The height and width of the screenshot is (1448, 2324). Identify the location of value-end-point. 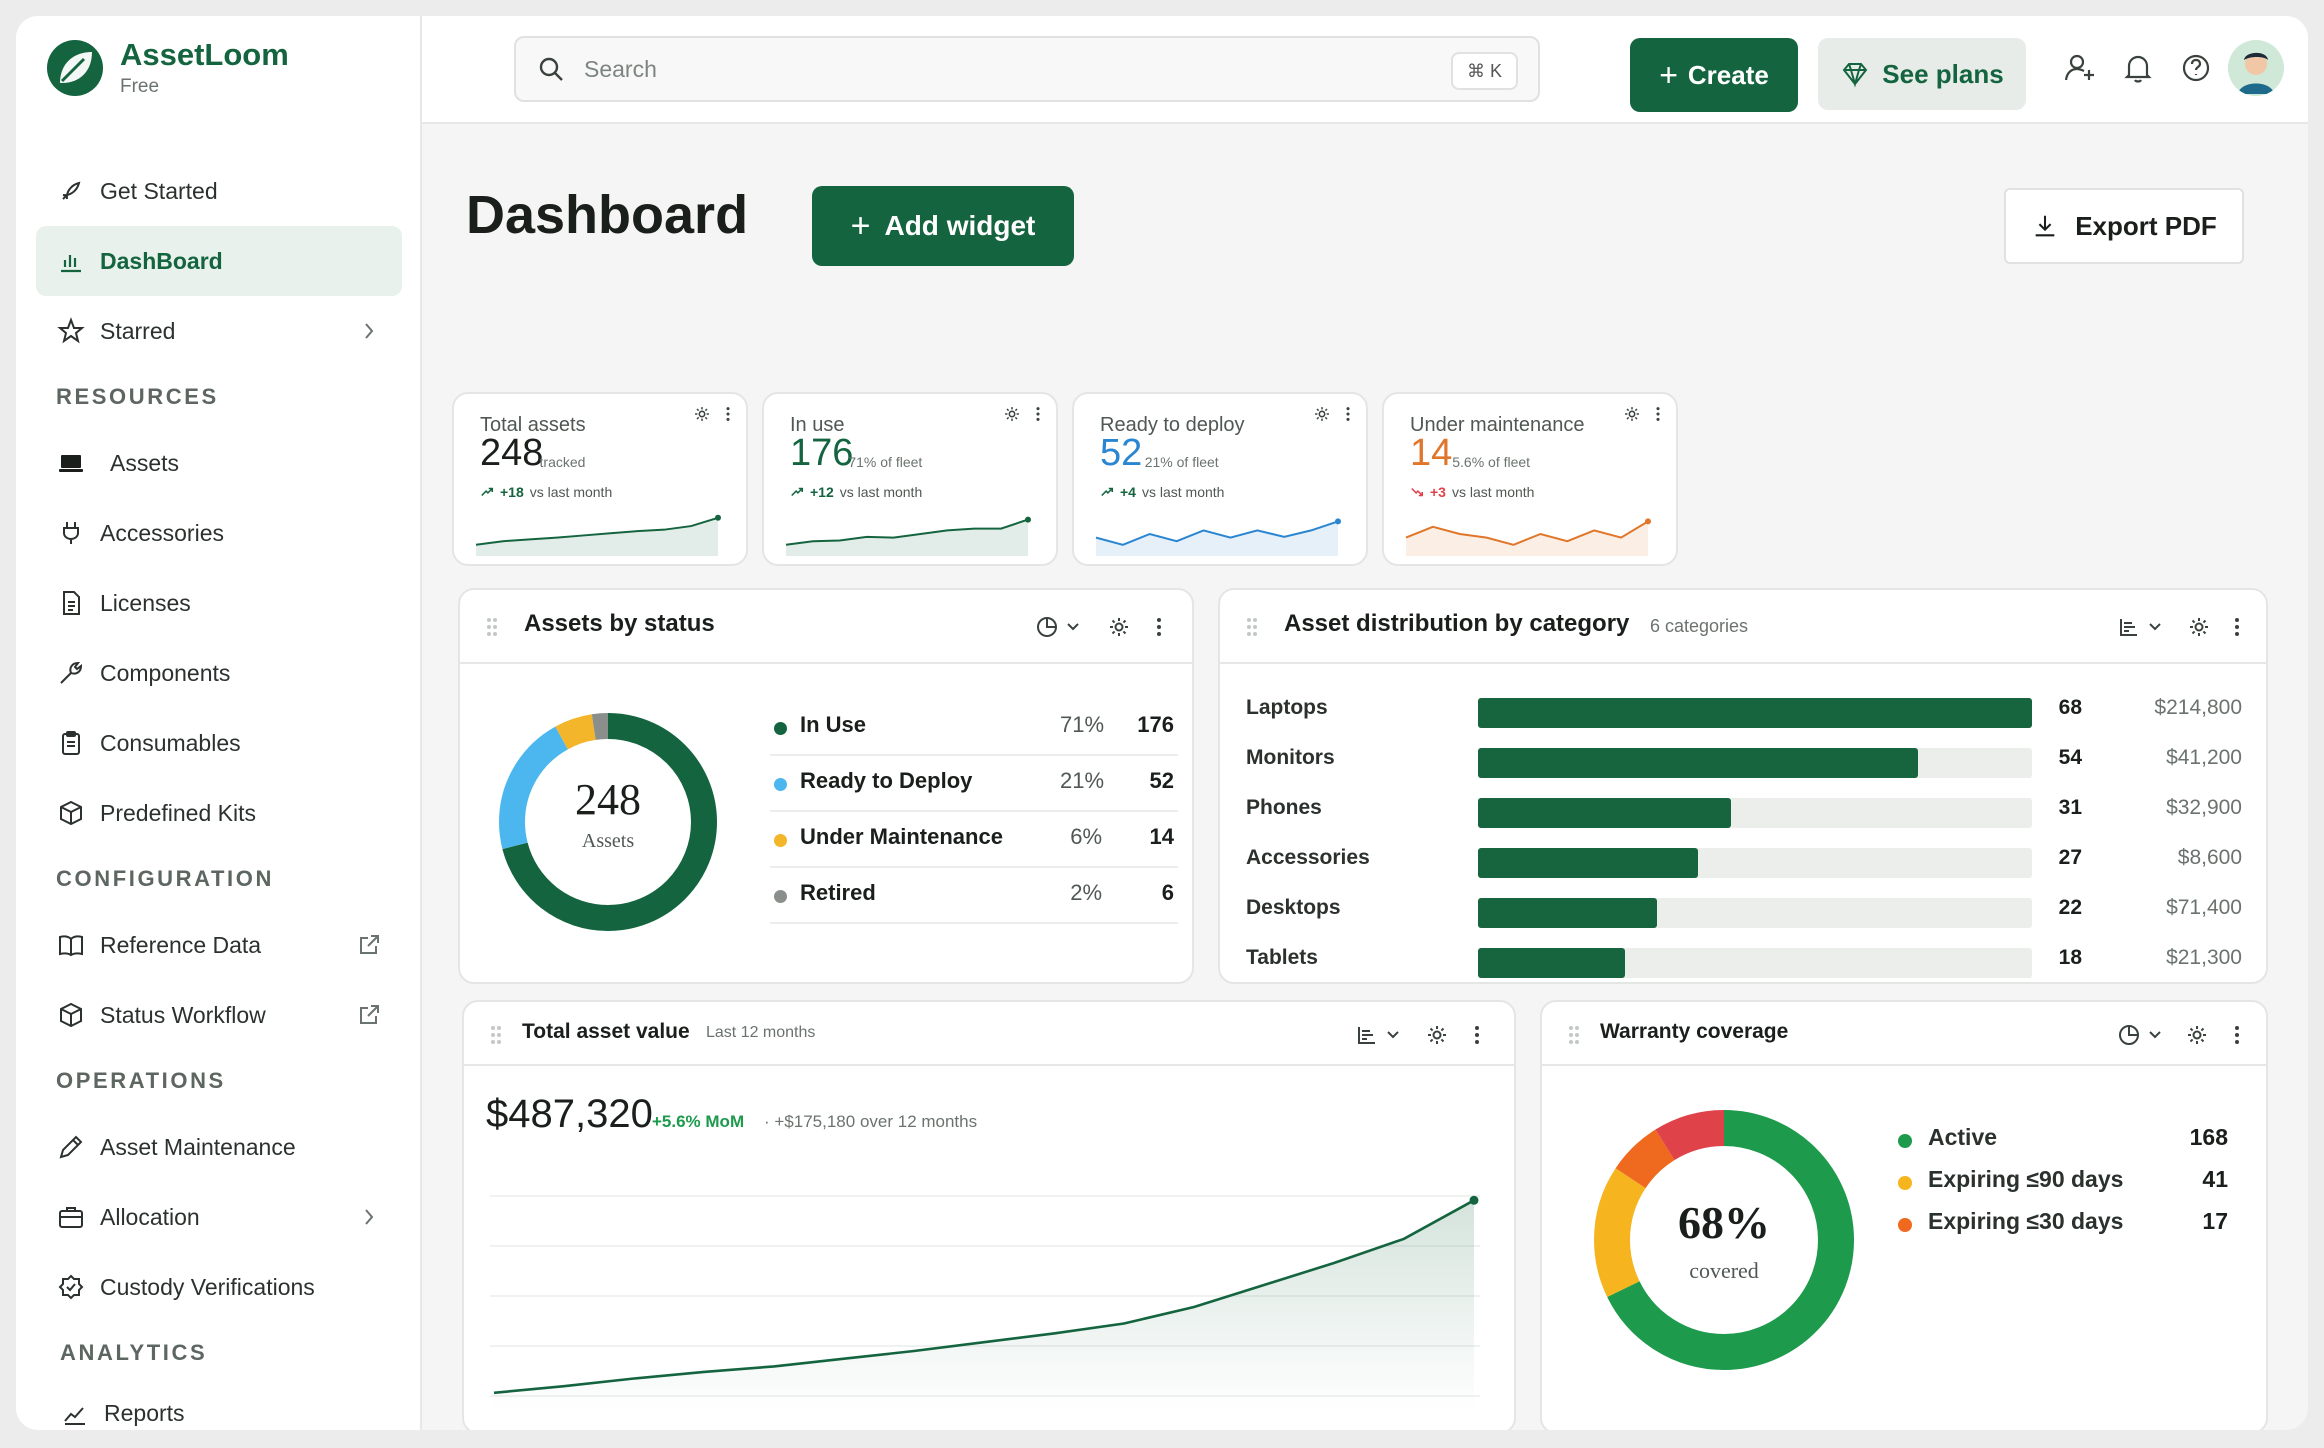
(1474, 1200).